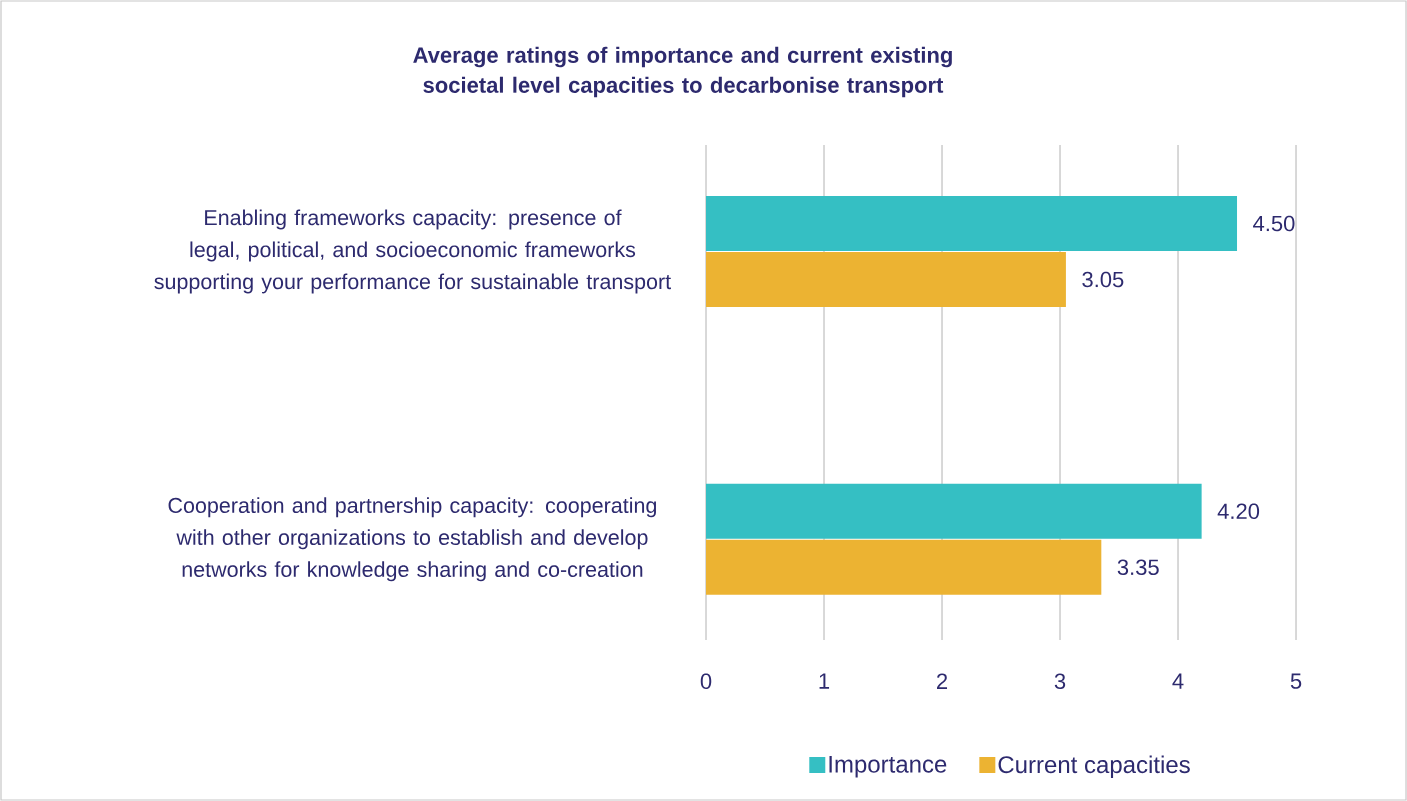 The width and height of the screenshot is (1407, 801). What do you see at coordinates (682, 72) in the screenshot?
I see `chart-title: Average ratings of importance and current existing societal level capacities to decarbonise transport` at bounding box center [682, 72].